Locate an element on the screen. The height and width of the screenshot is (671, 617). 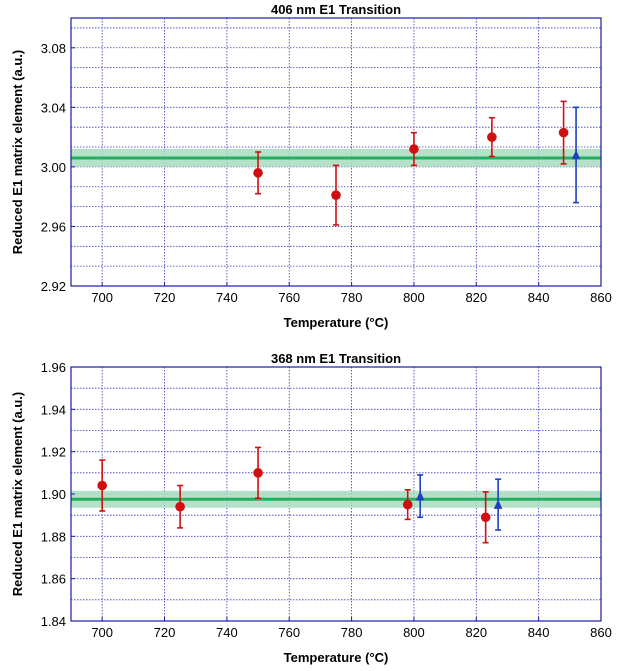
chart2-xtick-label: 700 is located at coordinates (102, 632).